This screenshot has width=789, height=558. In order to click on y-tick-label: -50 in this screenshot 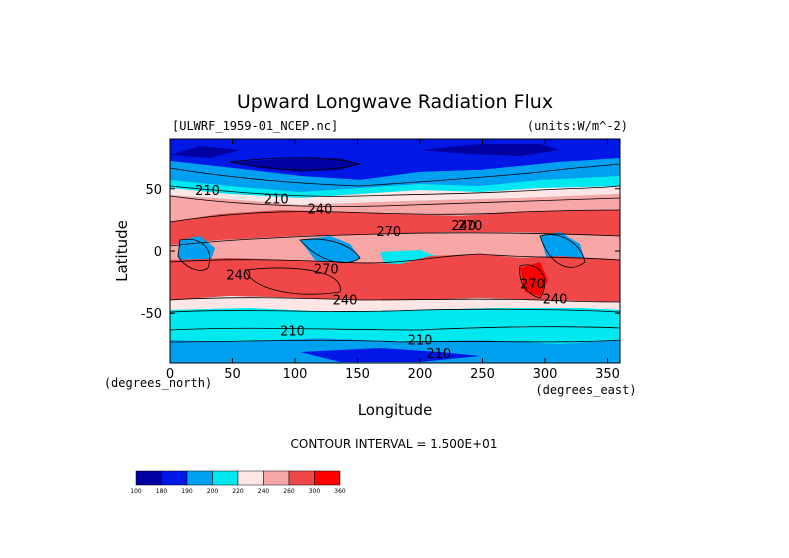, I will do `click(151, 314)`.